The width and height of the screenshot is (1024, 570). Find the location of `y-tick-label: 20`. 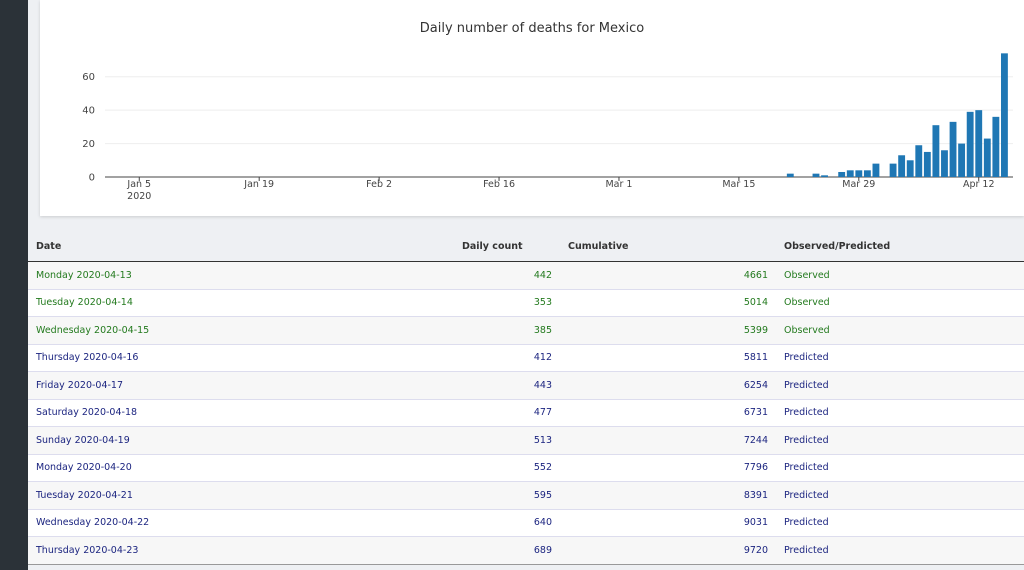

y-tick-label: 20 is located at coordinates (88, 144).